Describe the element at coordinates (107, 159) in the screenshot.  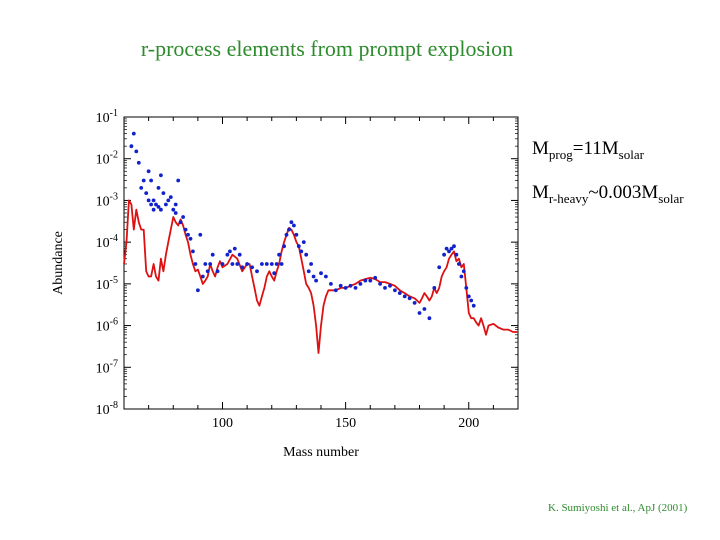
I see `y-tick-label: 10⁻²` at that location.